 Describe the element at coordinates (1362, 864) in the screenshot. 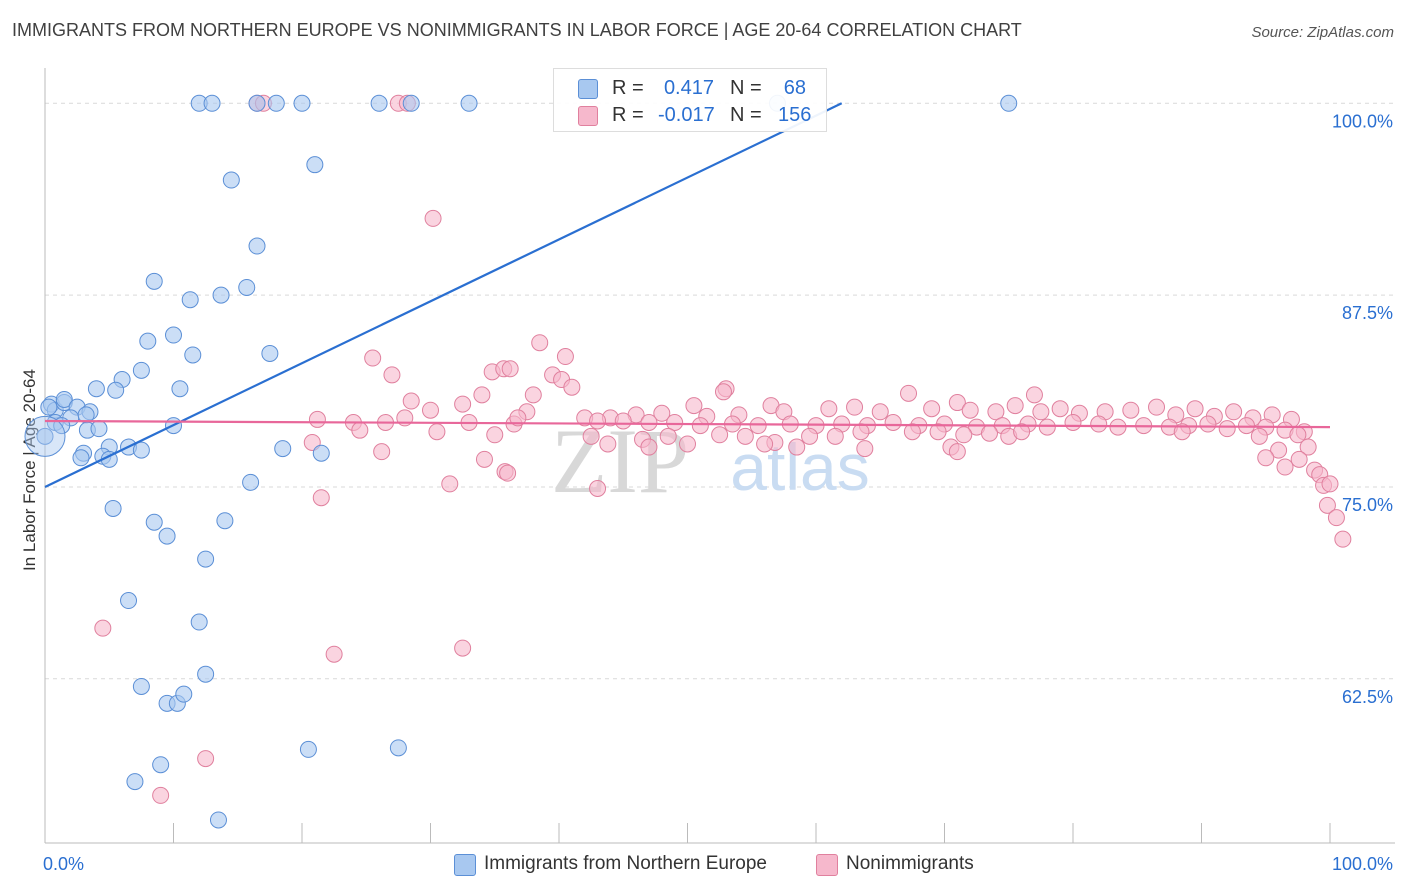

I see `x-tick-label: 100.0%` at that location.